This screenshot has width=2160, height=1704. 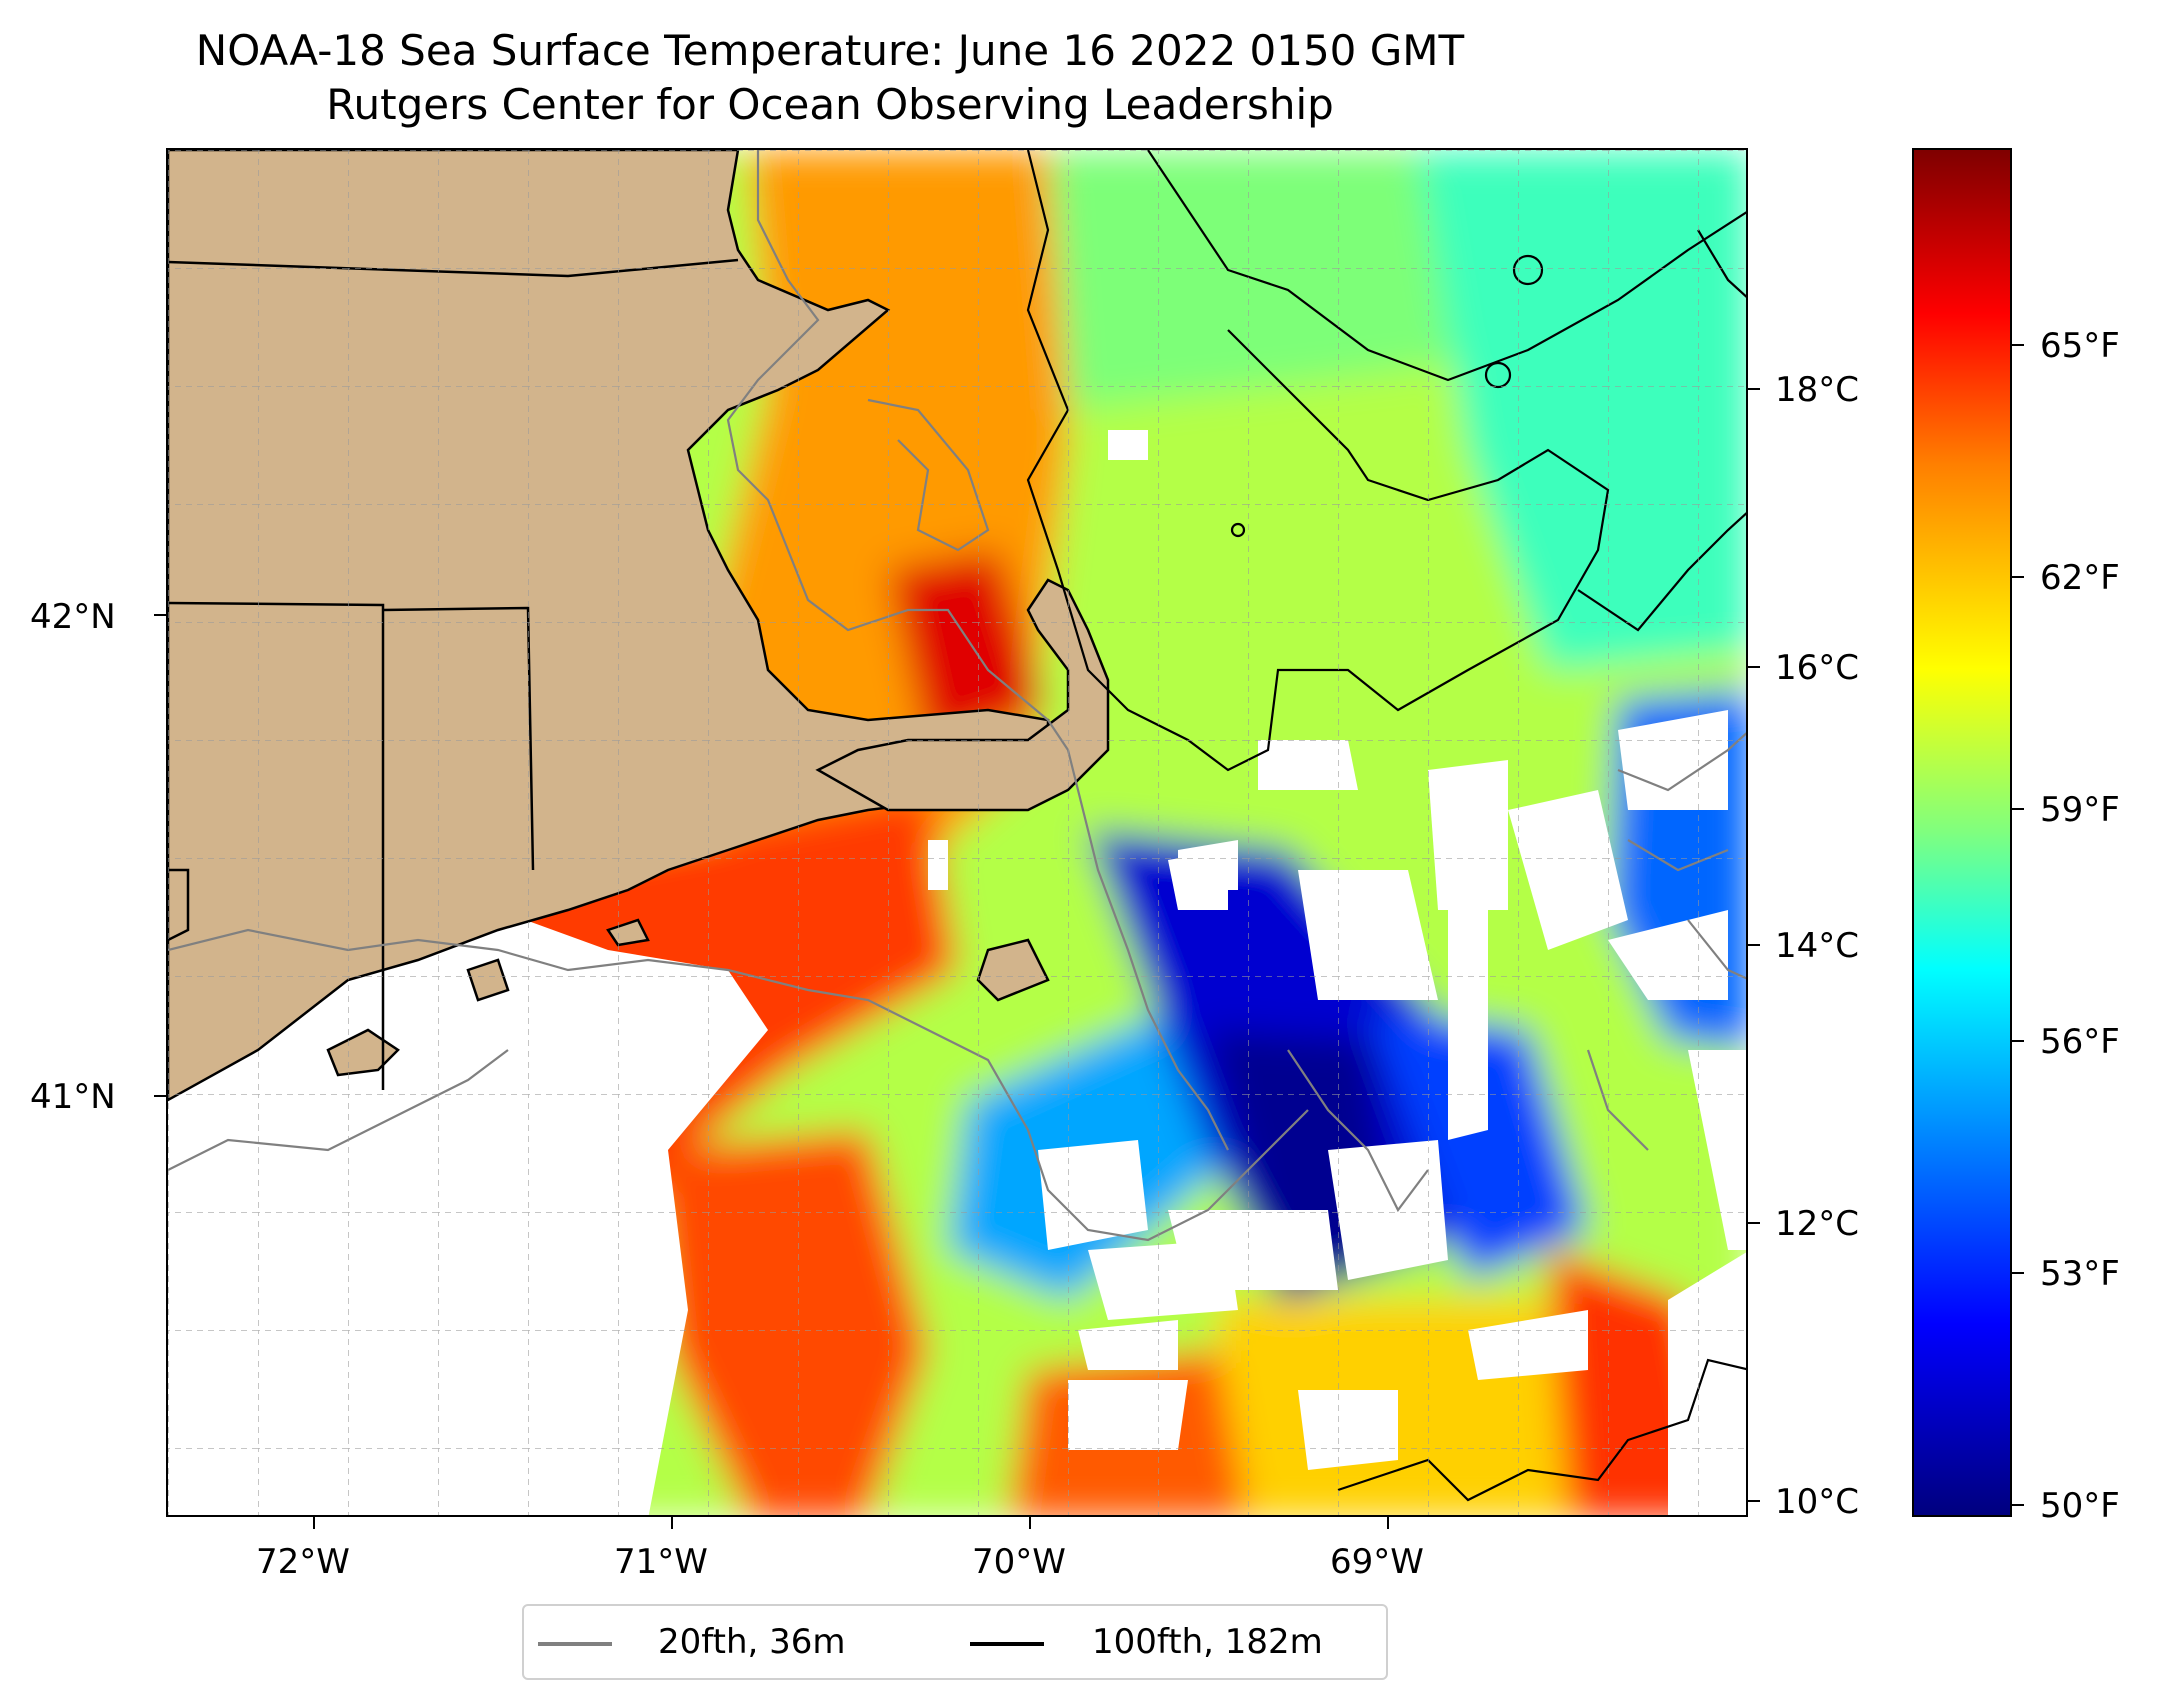 What do you see at coordinates (955, 1642) in the screenshot?
I see `legend: 20fth, 36m 100fth, 182m` at bounding box center [955, 1642].